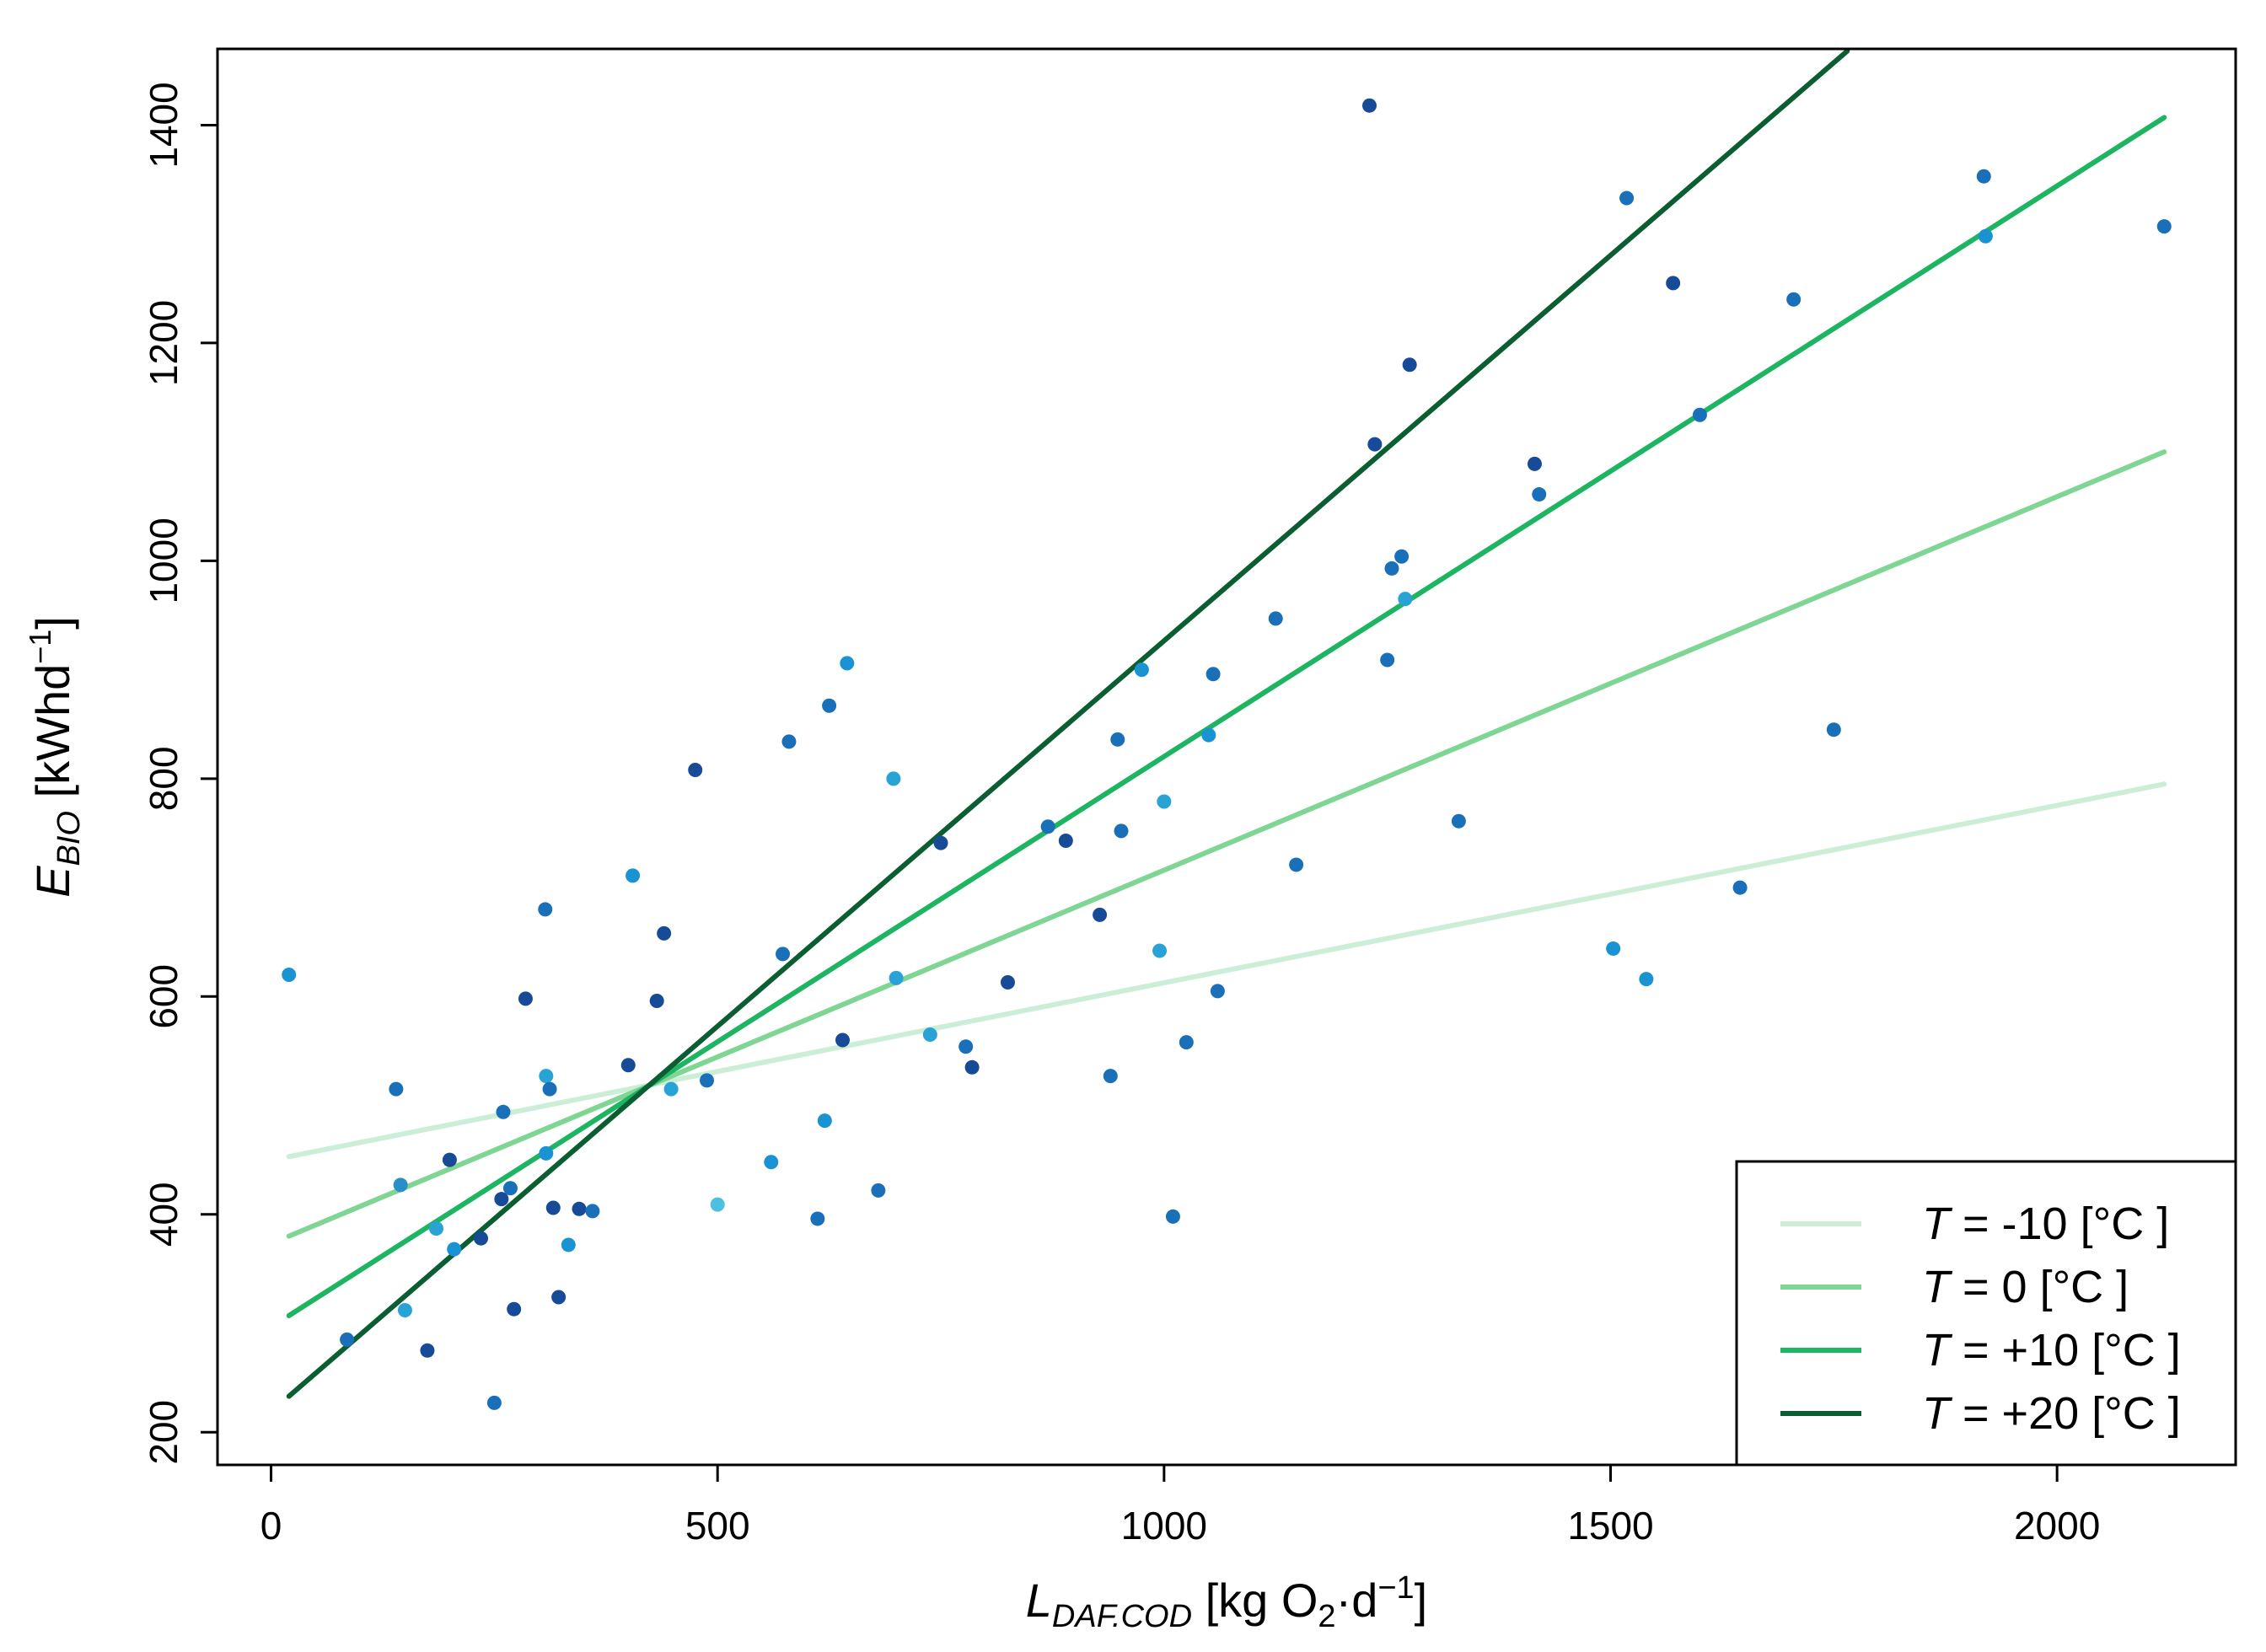 This screenshot has width=2266, height=1652. I want to click on y-axis: 200 400 600 800 1000 1200 1400, so click(179, 773).